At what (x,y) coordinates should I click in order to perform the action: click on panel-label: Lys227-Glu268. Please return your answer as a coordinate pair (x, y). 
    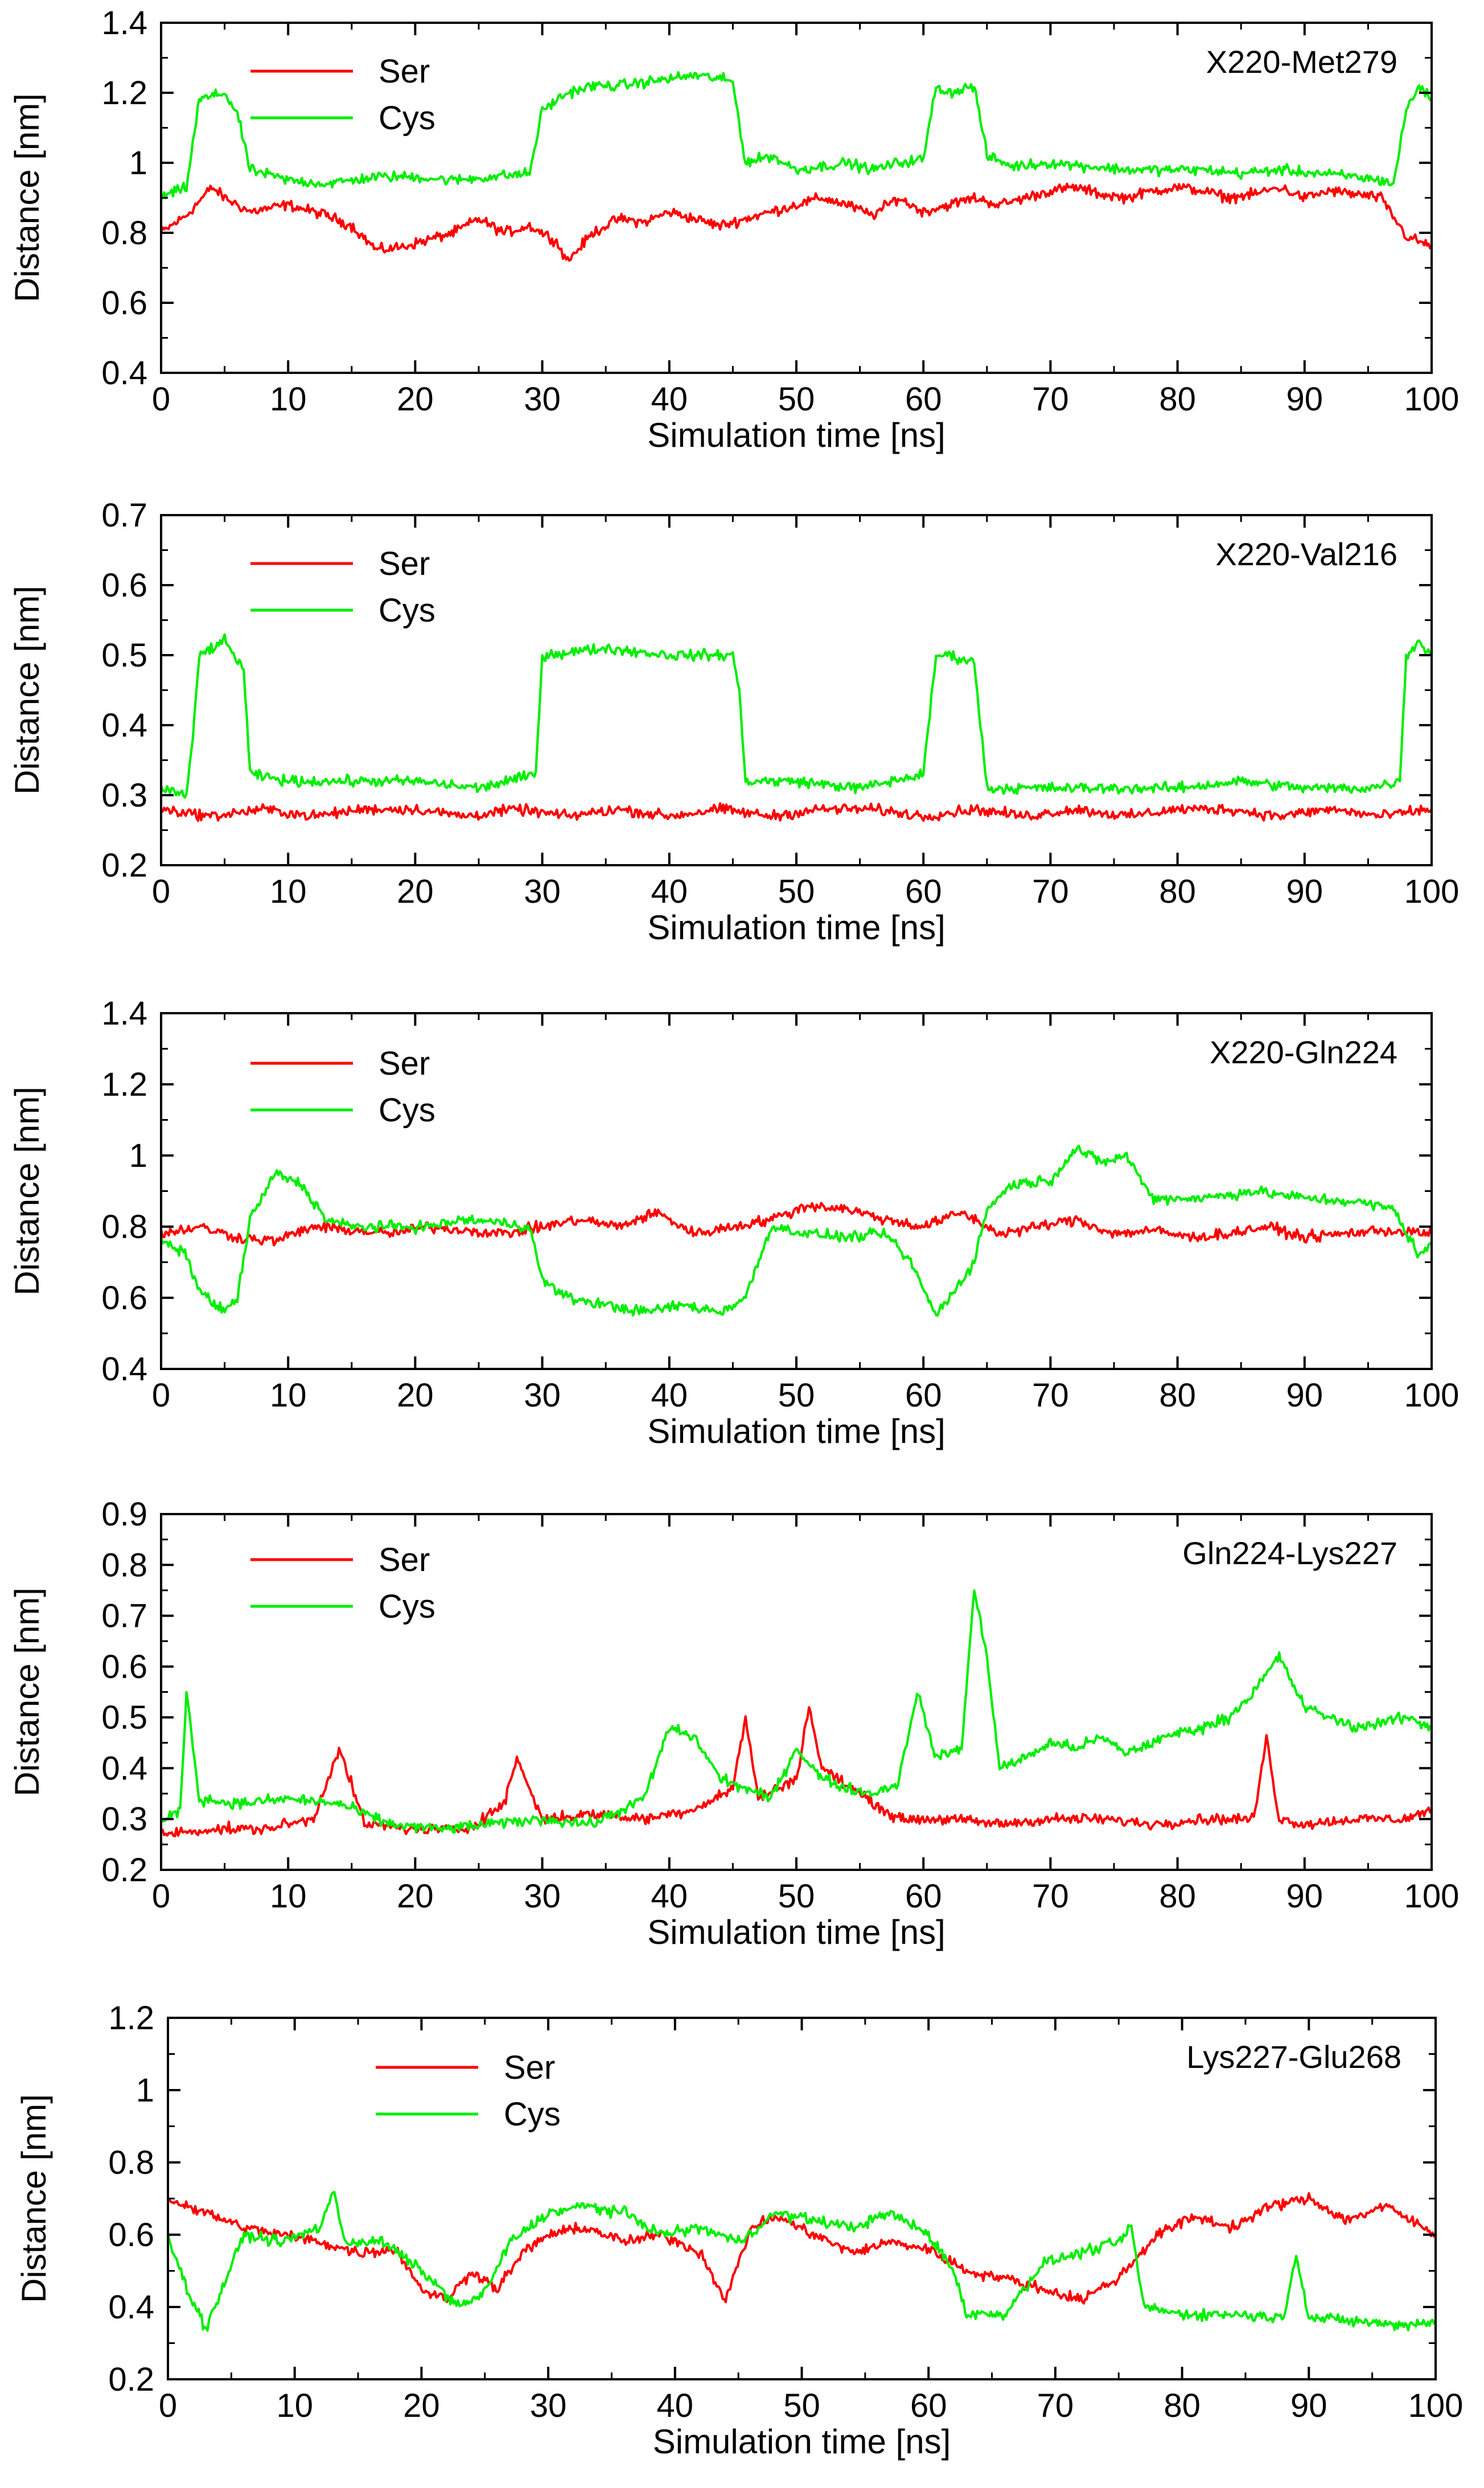
    Looking at the image, I should click on (1293, 2057).